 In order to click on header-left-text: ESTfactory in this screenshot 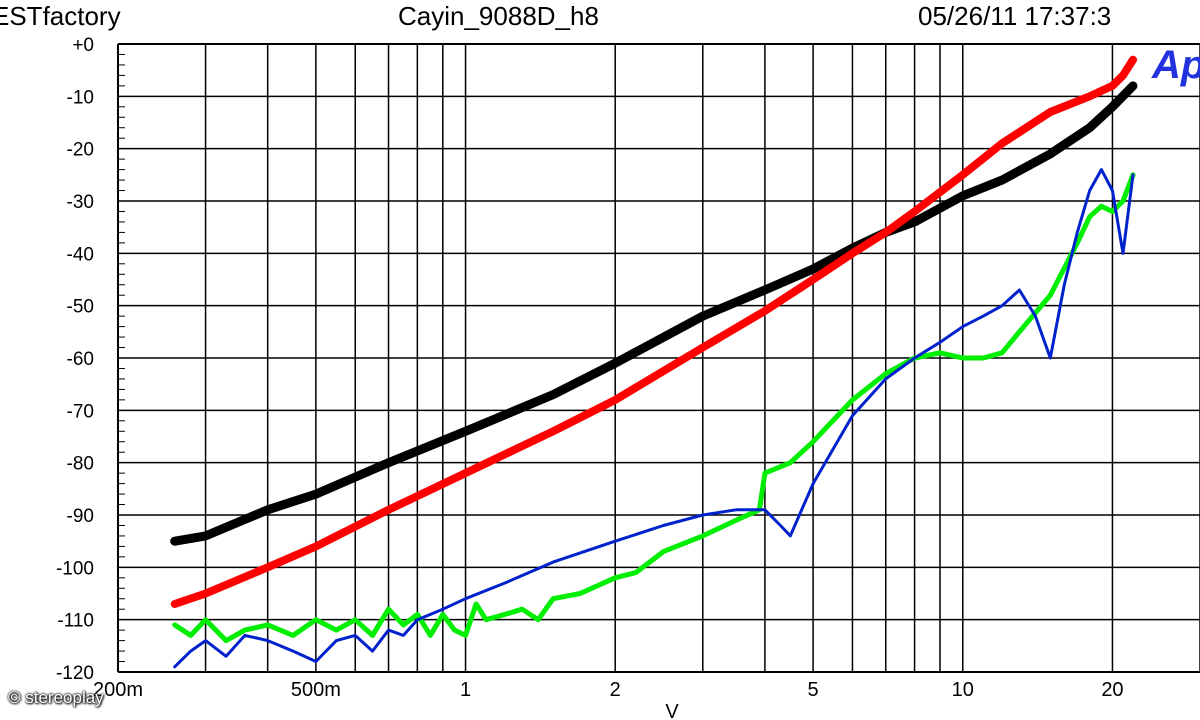, I will do `click(60, 16)`.